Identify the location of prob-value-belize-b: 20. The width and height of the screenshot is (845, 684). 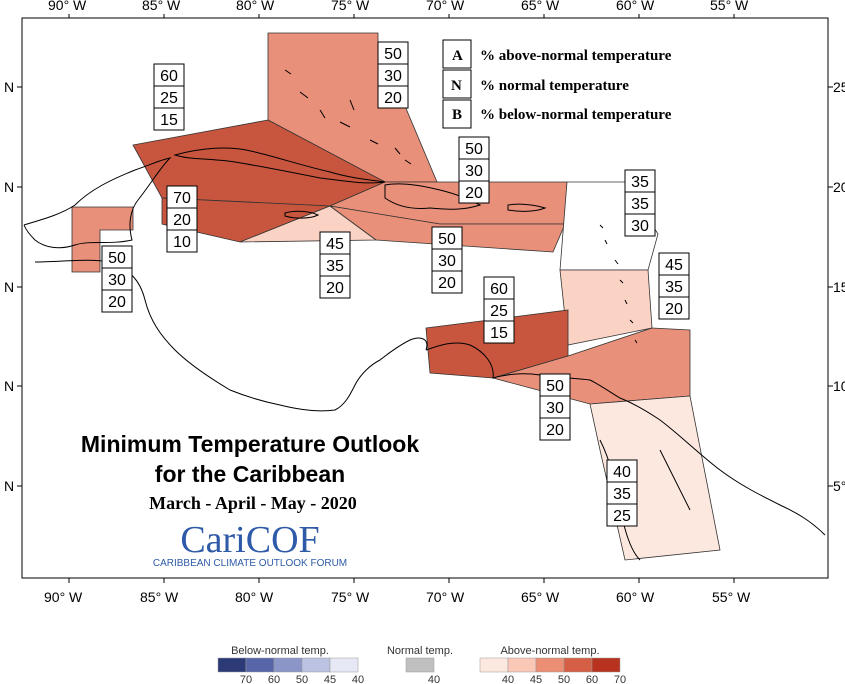
(117, 302).